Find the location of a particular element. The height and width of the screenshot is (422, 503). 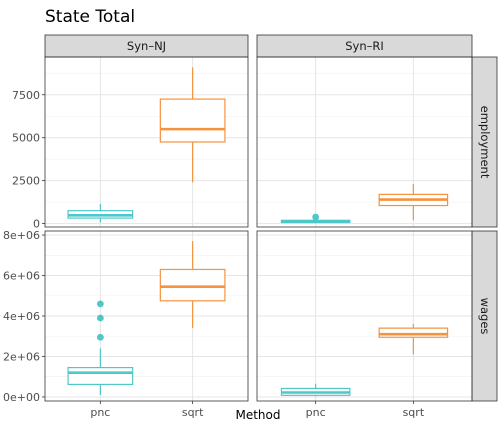

facet-strip-column-label: Syn–NJ is located at coordinates (146, 46).